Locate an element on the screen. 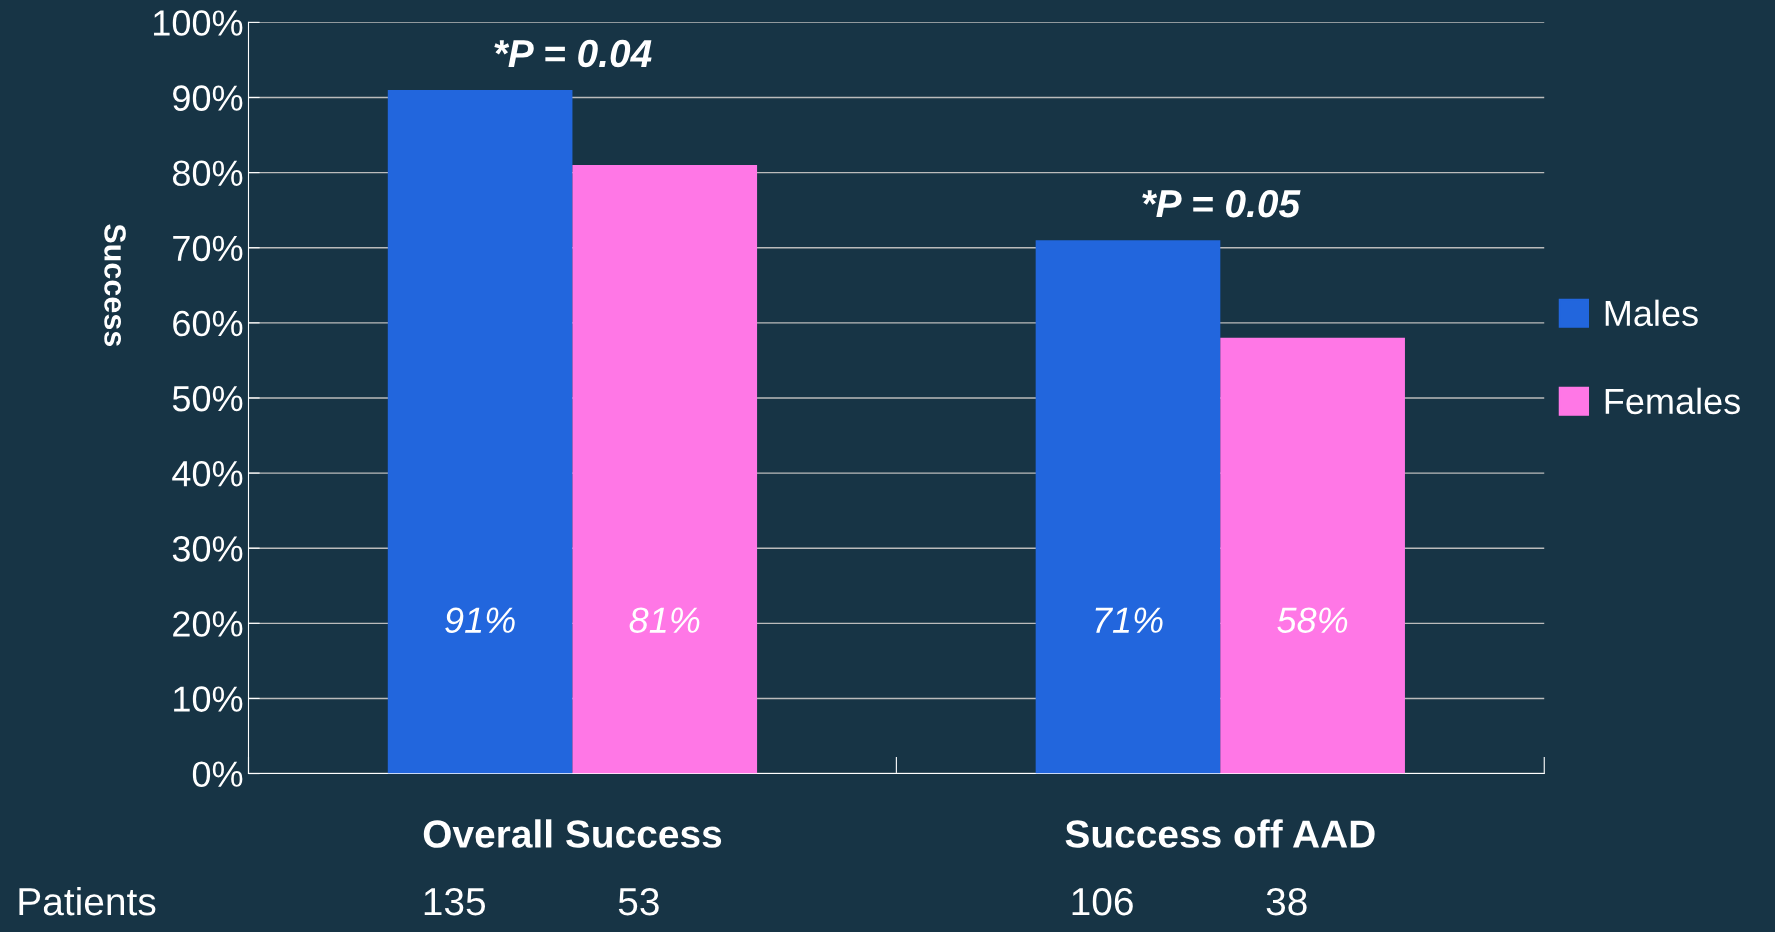  data-label: 71% is located at coordinates (1129, 620).